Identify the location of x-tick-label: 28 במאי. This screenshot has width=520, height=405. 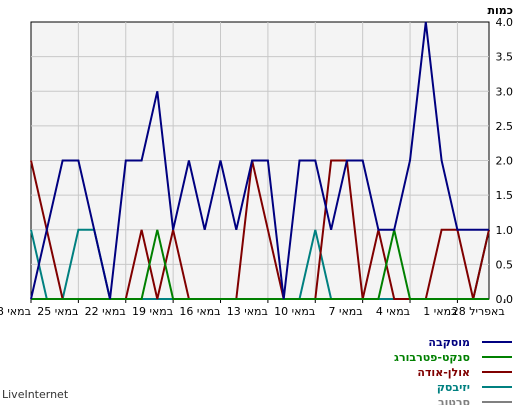
(15, 311).